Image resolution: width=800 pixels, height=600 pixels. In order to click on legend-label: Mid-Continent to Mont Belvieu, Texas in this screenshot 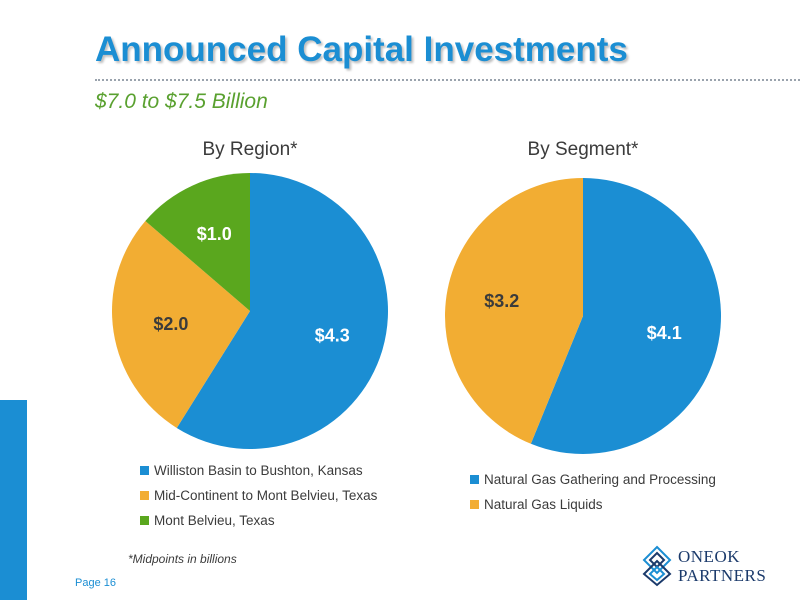, I will do `click(266, 495)`.